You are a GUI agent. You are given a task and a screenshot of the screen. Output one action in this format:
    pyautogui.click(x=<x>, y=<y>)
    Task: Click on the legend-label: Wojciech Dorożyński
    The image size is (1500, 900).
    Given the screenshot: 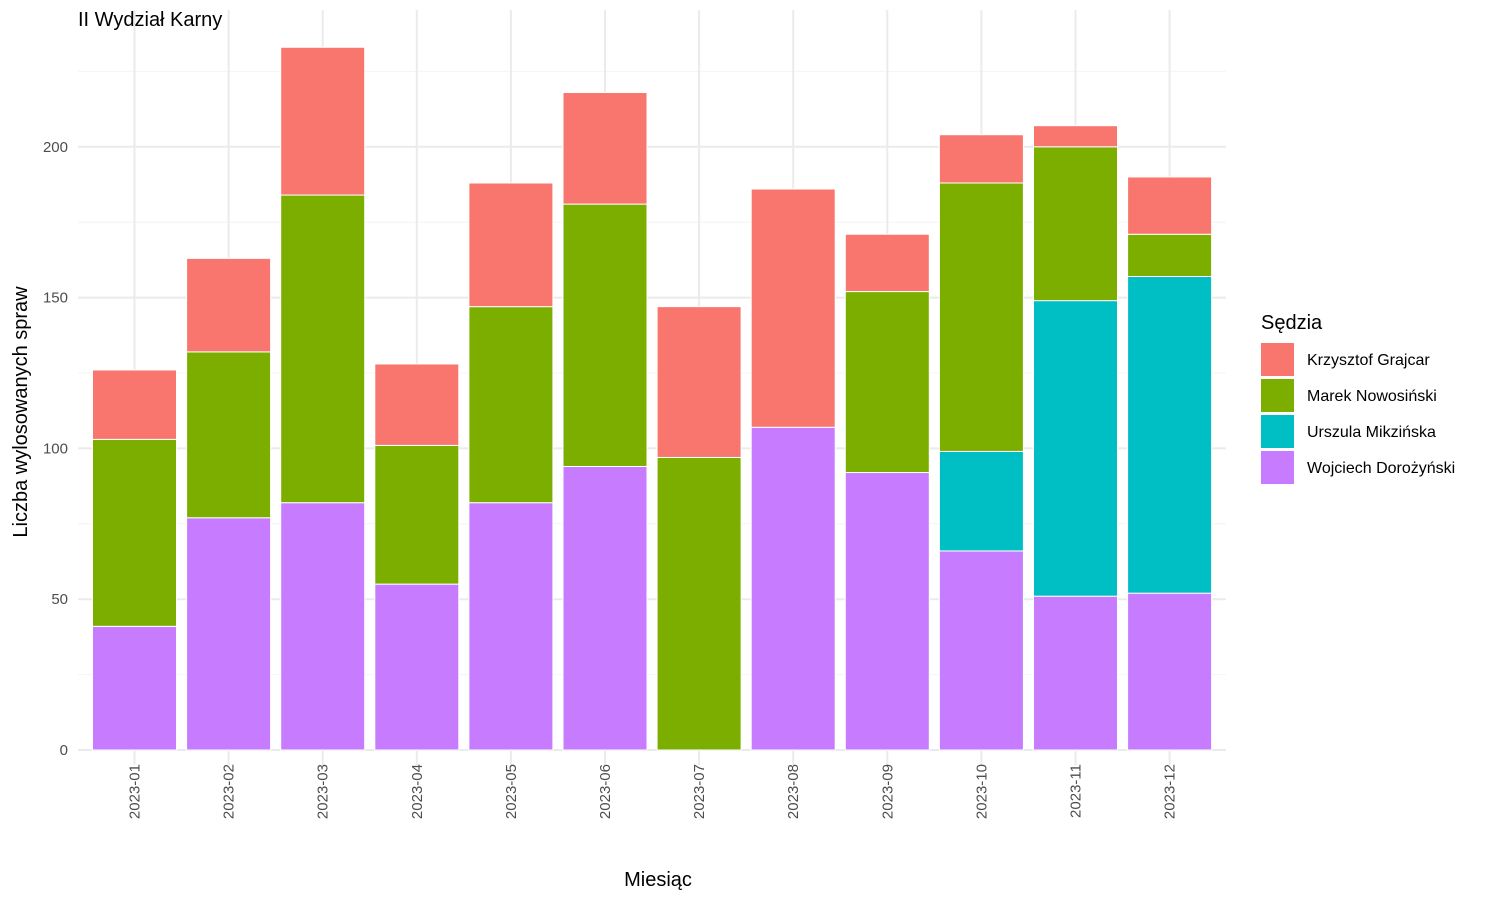 What is the action you would take?
    pyautogui.click(x=1381, y=468)
    